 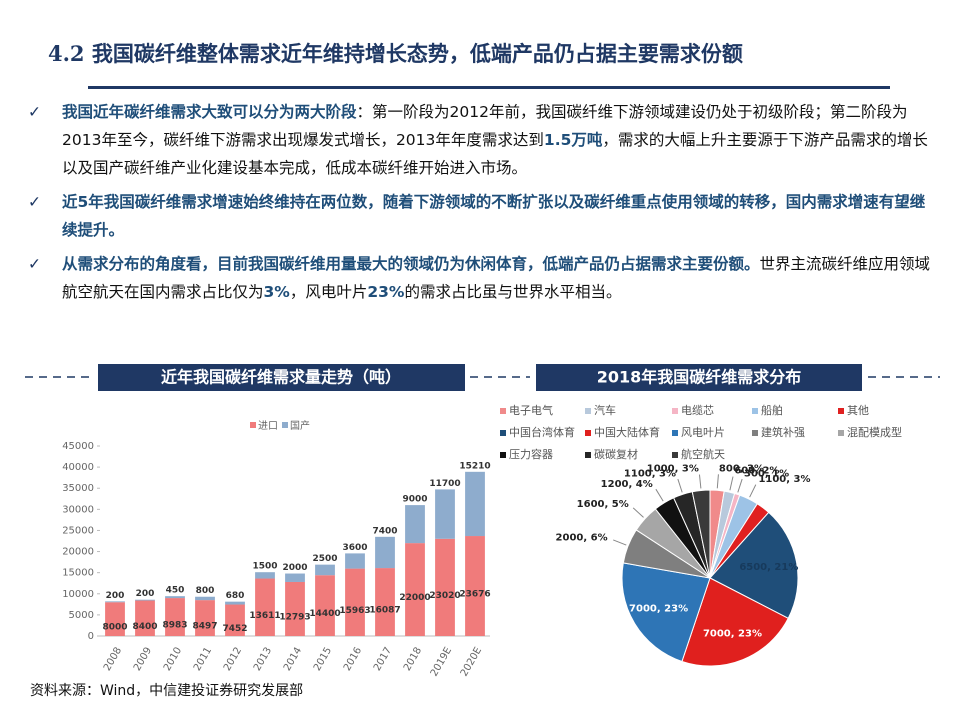 What do you see at coordinates (323, 660) in the screenshot?
I see `x-tick-label: 2015` at bounding box center [323, 660].